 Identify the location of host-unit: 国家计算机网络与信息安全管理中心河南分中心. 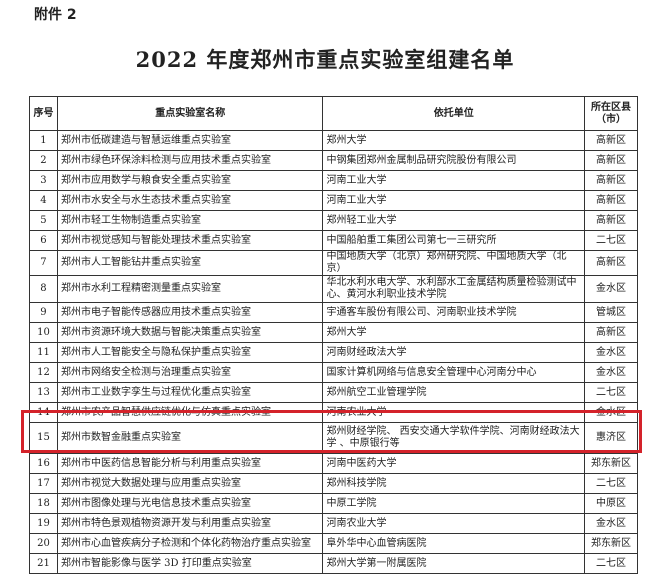
(453, 372).